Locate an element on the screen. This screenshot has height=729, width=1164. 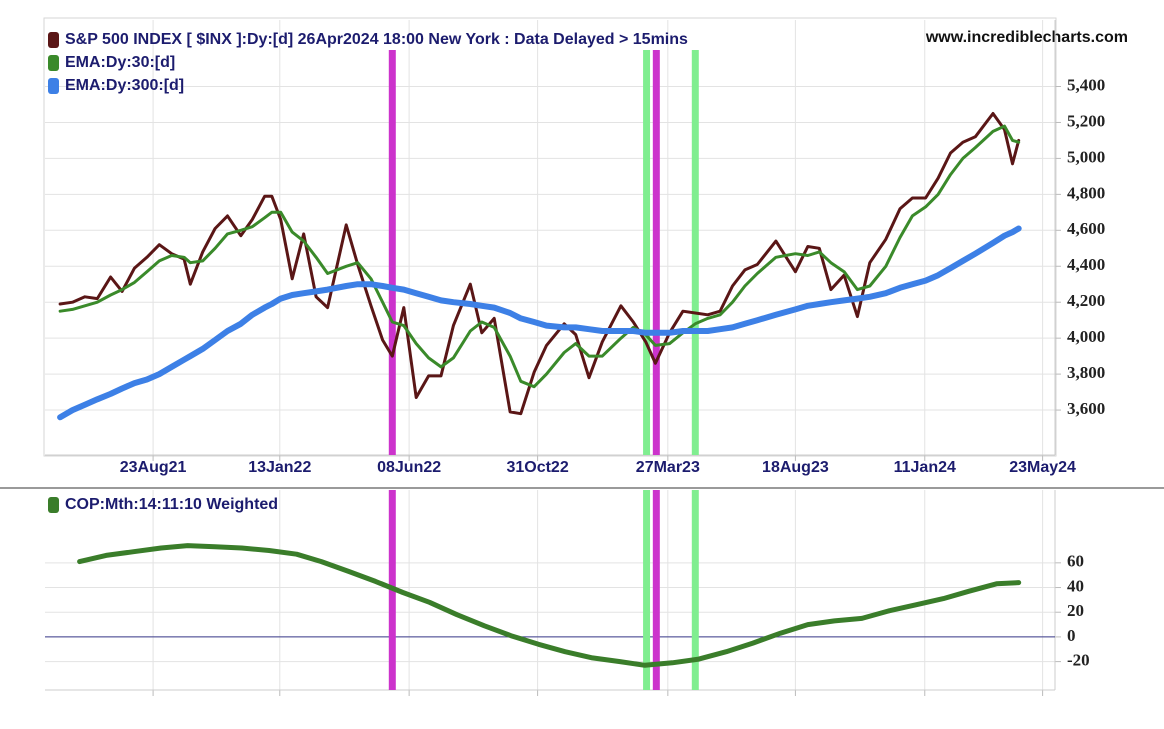
y-tick-label: 5,400 is located at coordinates (1086, 84).